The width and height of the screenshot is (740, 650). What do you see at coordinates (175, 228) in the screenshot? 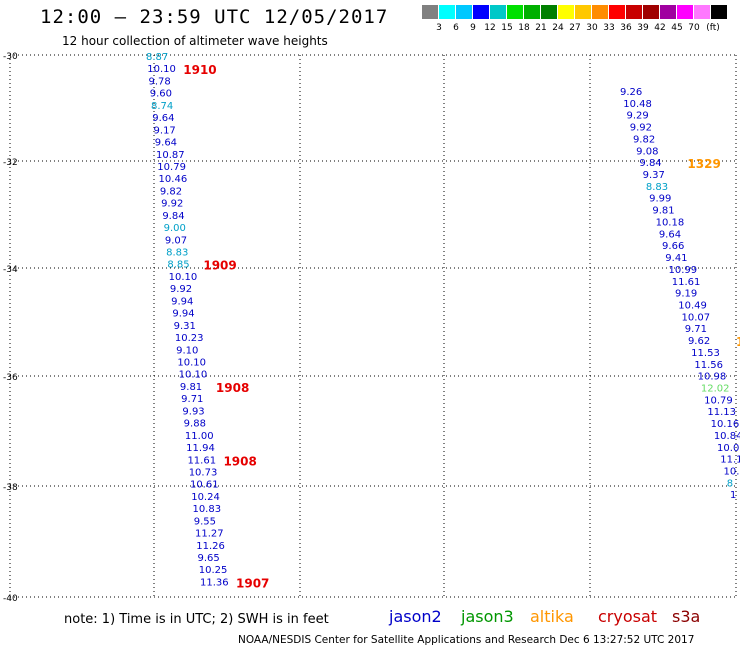
I see `wave-height-value: 9.00` at bounding box center [175, 228].